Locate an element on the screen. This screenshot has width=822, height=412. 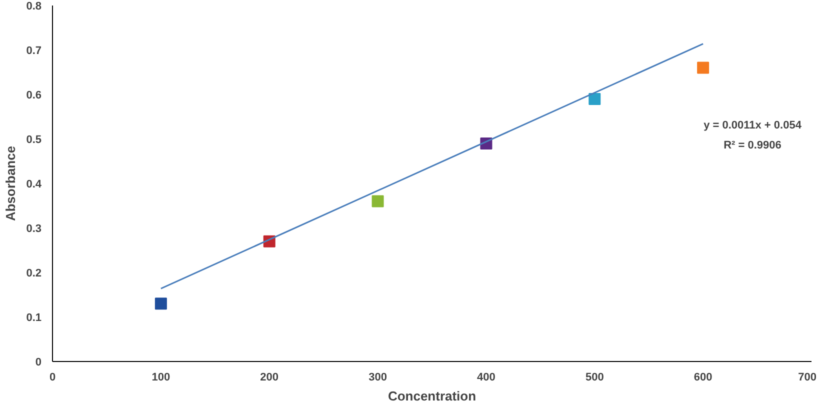
x-tick-label: 600 is located at coordinates (703, 378).